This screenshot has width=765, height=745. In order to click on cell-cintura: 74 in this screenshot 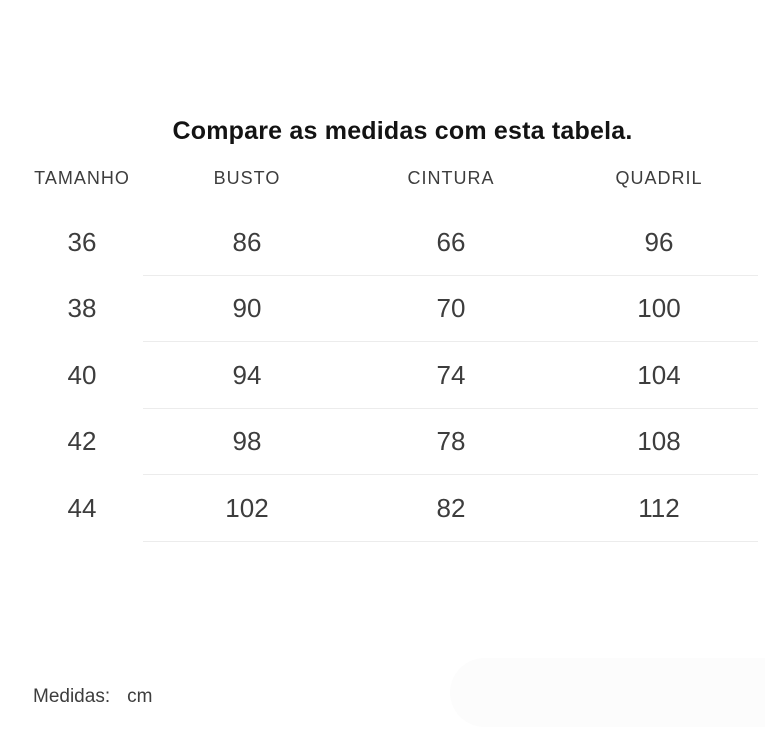, I will do `click(451, 374)`.